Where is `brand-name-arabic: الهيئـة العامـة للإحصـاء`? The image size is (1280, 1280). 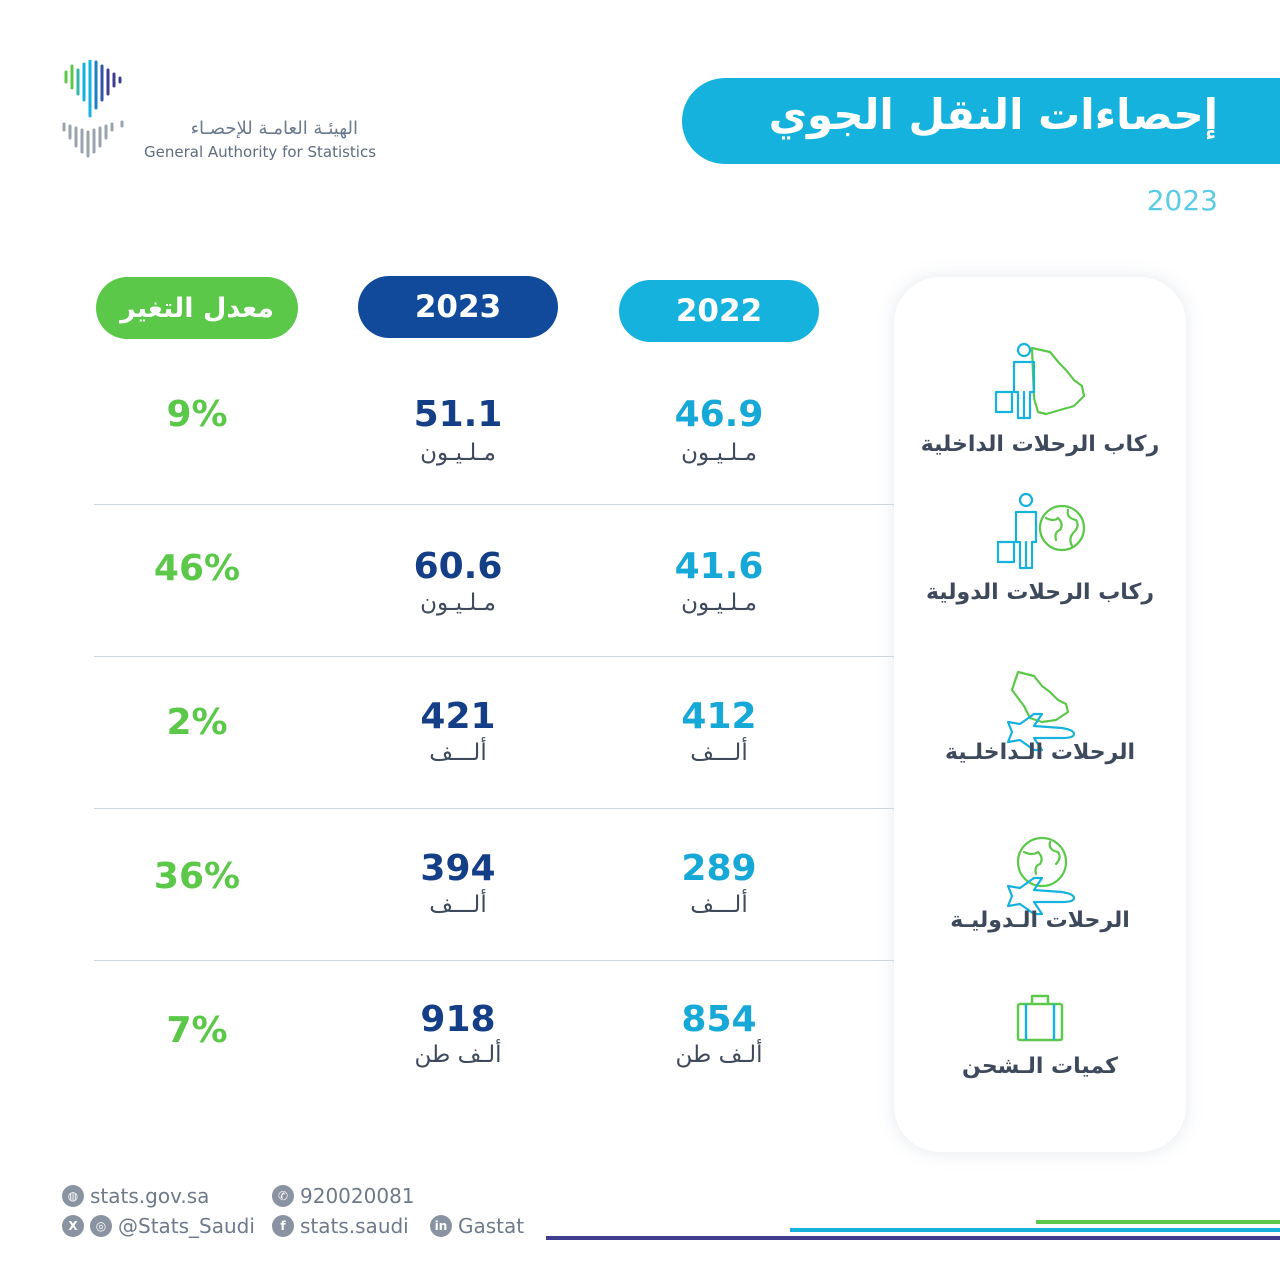 brand-name-arabic: الهيئـة العامـة للإحصـاء is located at coordinates (274, 128).